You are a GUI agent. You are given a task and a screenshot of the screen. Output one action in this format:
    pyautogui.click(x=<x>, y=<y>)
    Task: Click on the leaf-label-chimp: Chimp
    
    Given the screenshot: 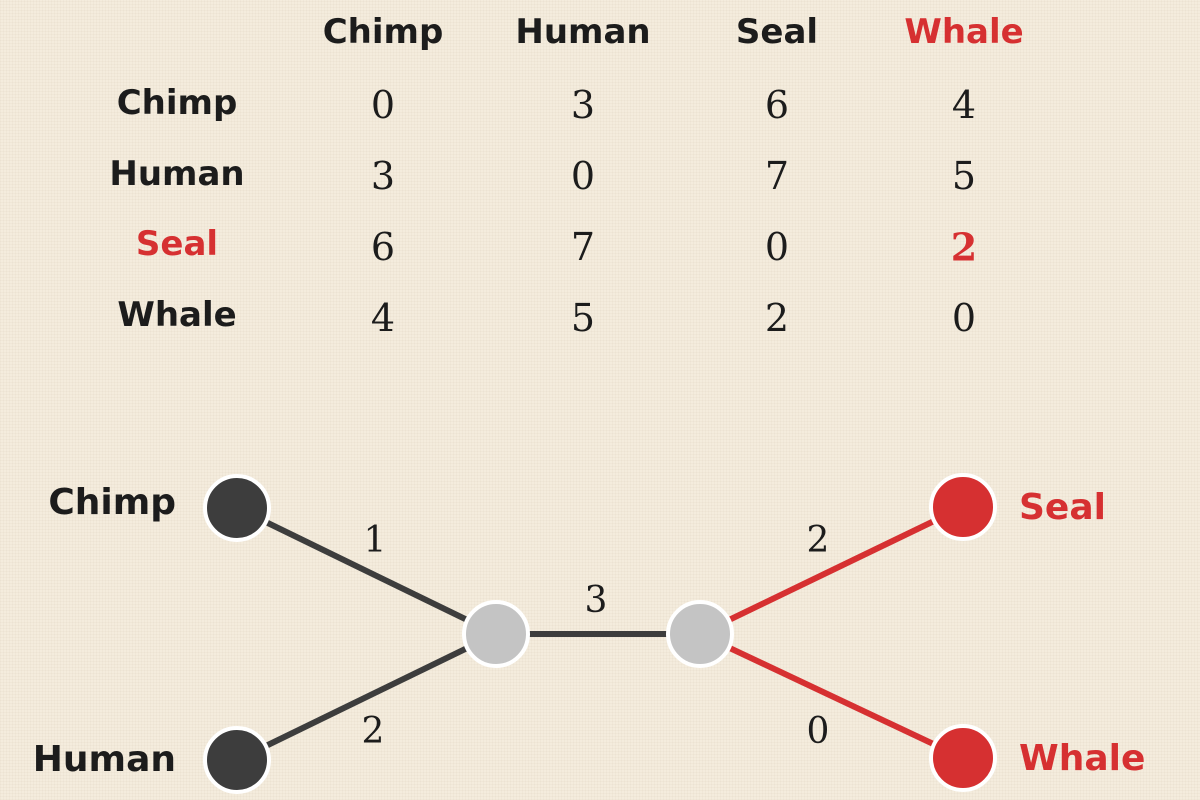 What is the action you would take?
    pyautogui.click(x=112, y=502)
    